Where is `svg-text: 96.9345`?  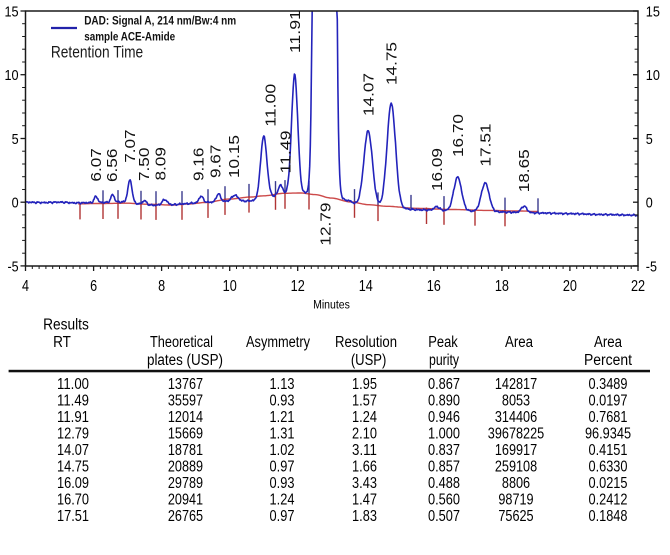 svg-text: 96.9345 is located at coordinates (608, 434).